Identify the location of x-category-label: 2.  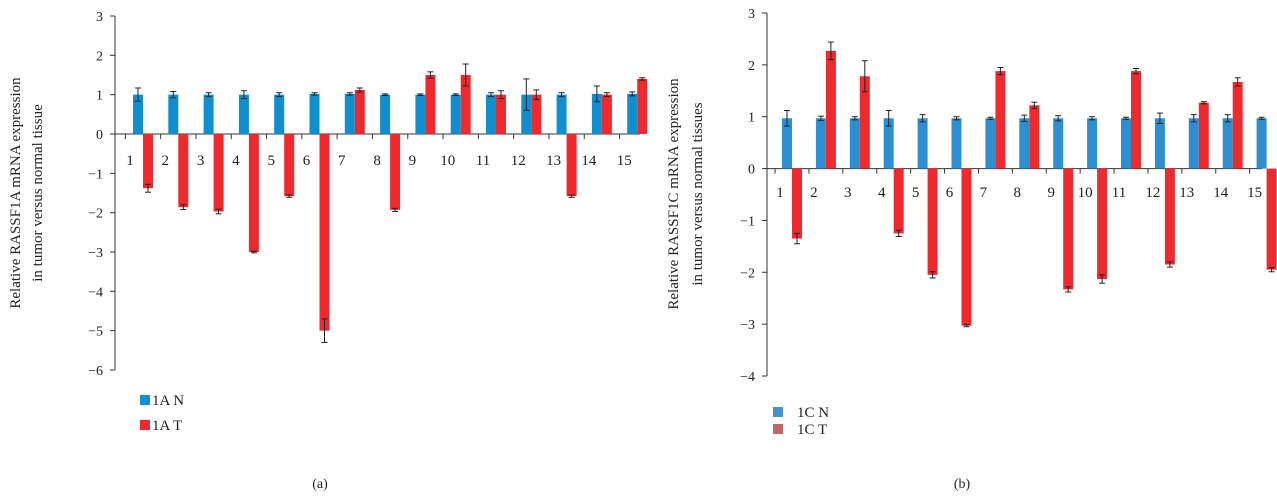
(166, 161).